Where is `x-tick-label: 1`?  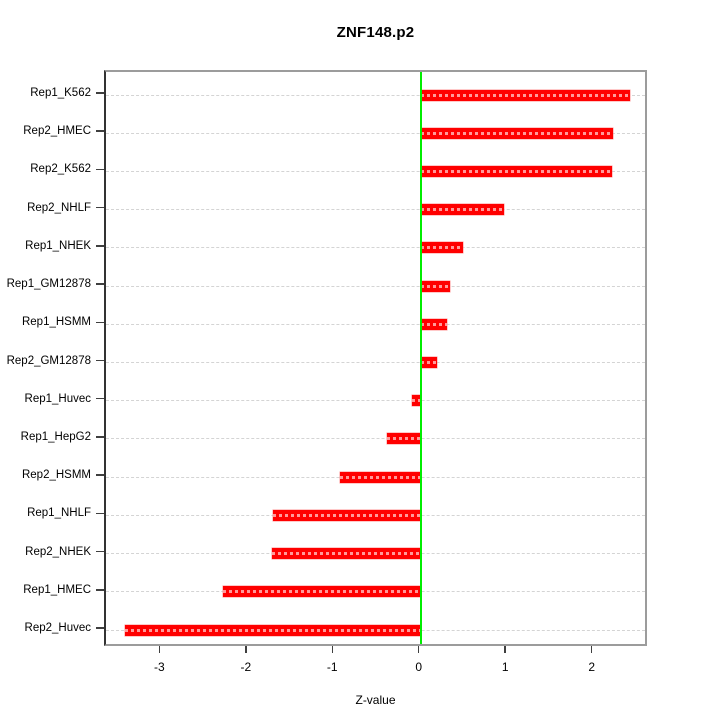 x-tick-label: 1 is located at coordinates (505, 667).